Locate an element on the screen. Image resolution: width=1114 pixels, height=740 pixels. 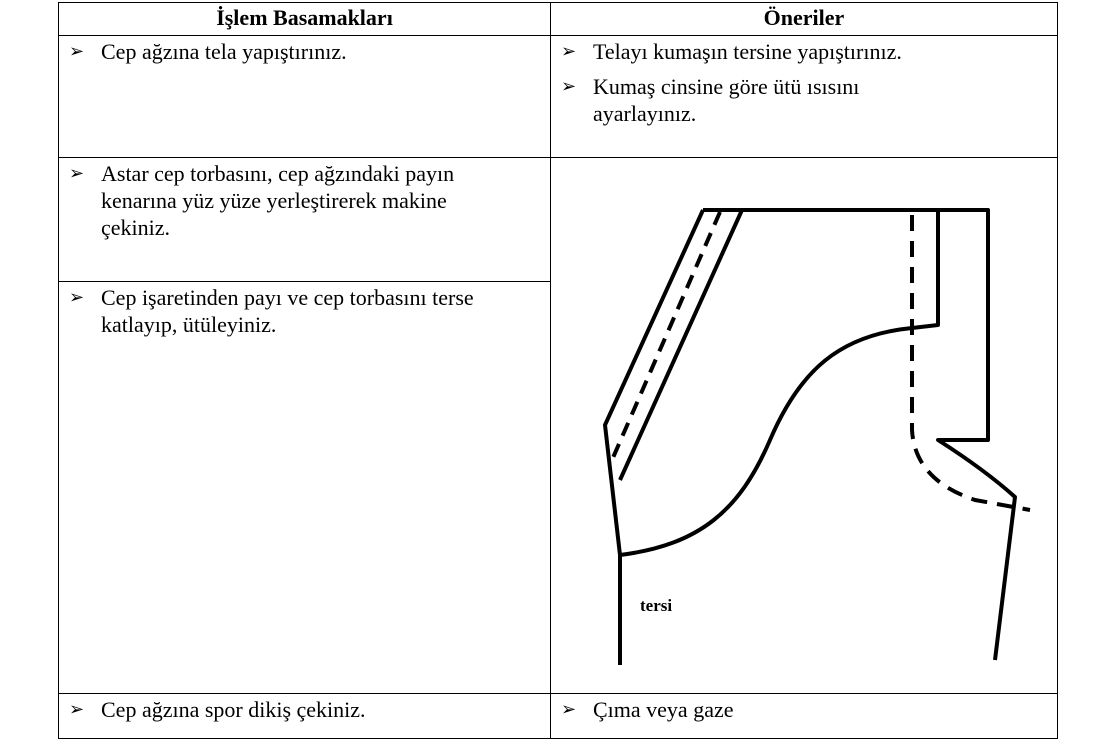
pocket-curve is located at coordinates (779, 383).